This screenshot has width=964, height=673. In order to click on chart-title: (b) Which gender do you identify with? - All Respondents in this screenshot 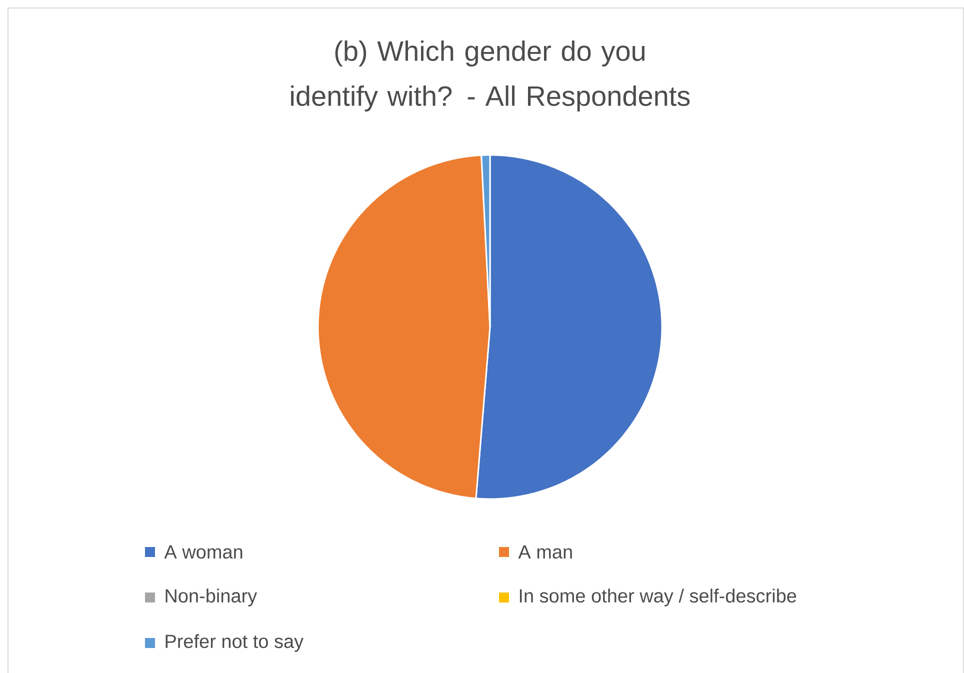, I will do `click(490, 76)`.